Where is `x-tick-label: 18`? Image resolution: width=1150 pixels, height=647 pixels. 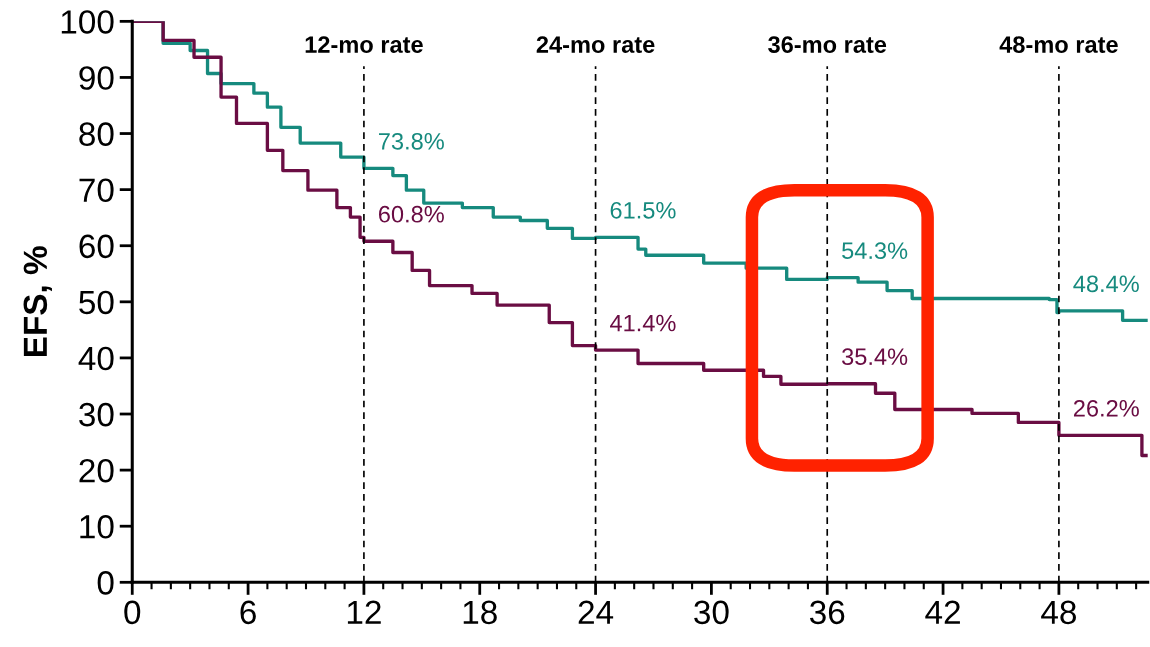
x-tick-label: 18 is located at coordinates (480, 612).